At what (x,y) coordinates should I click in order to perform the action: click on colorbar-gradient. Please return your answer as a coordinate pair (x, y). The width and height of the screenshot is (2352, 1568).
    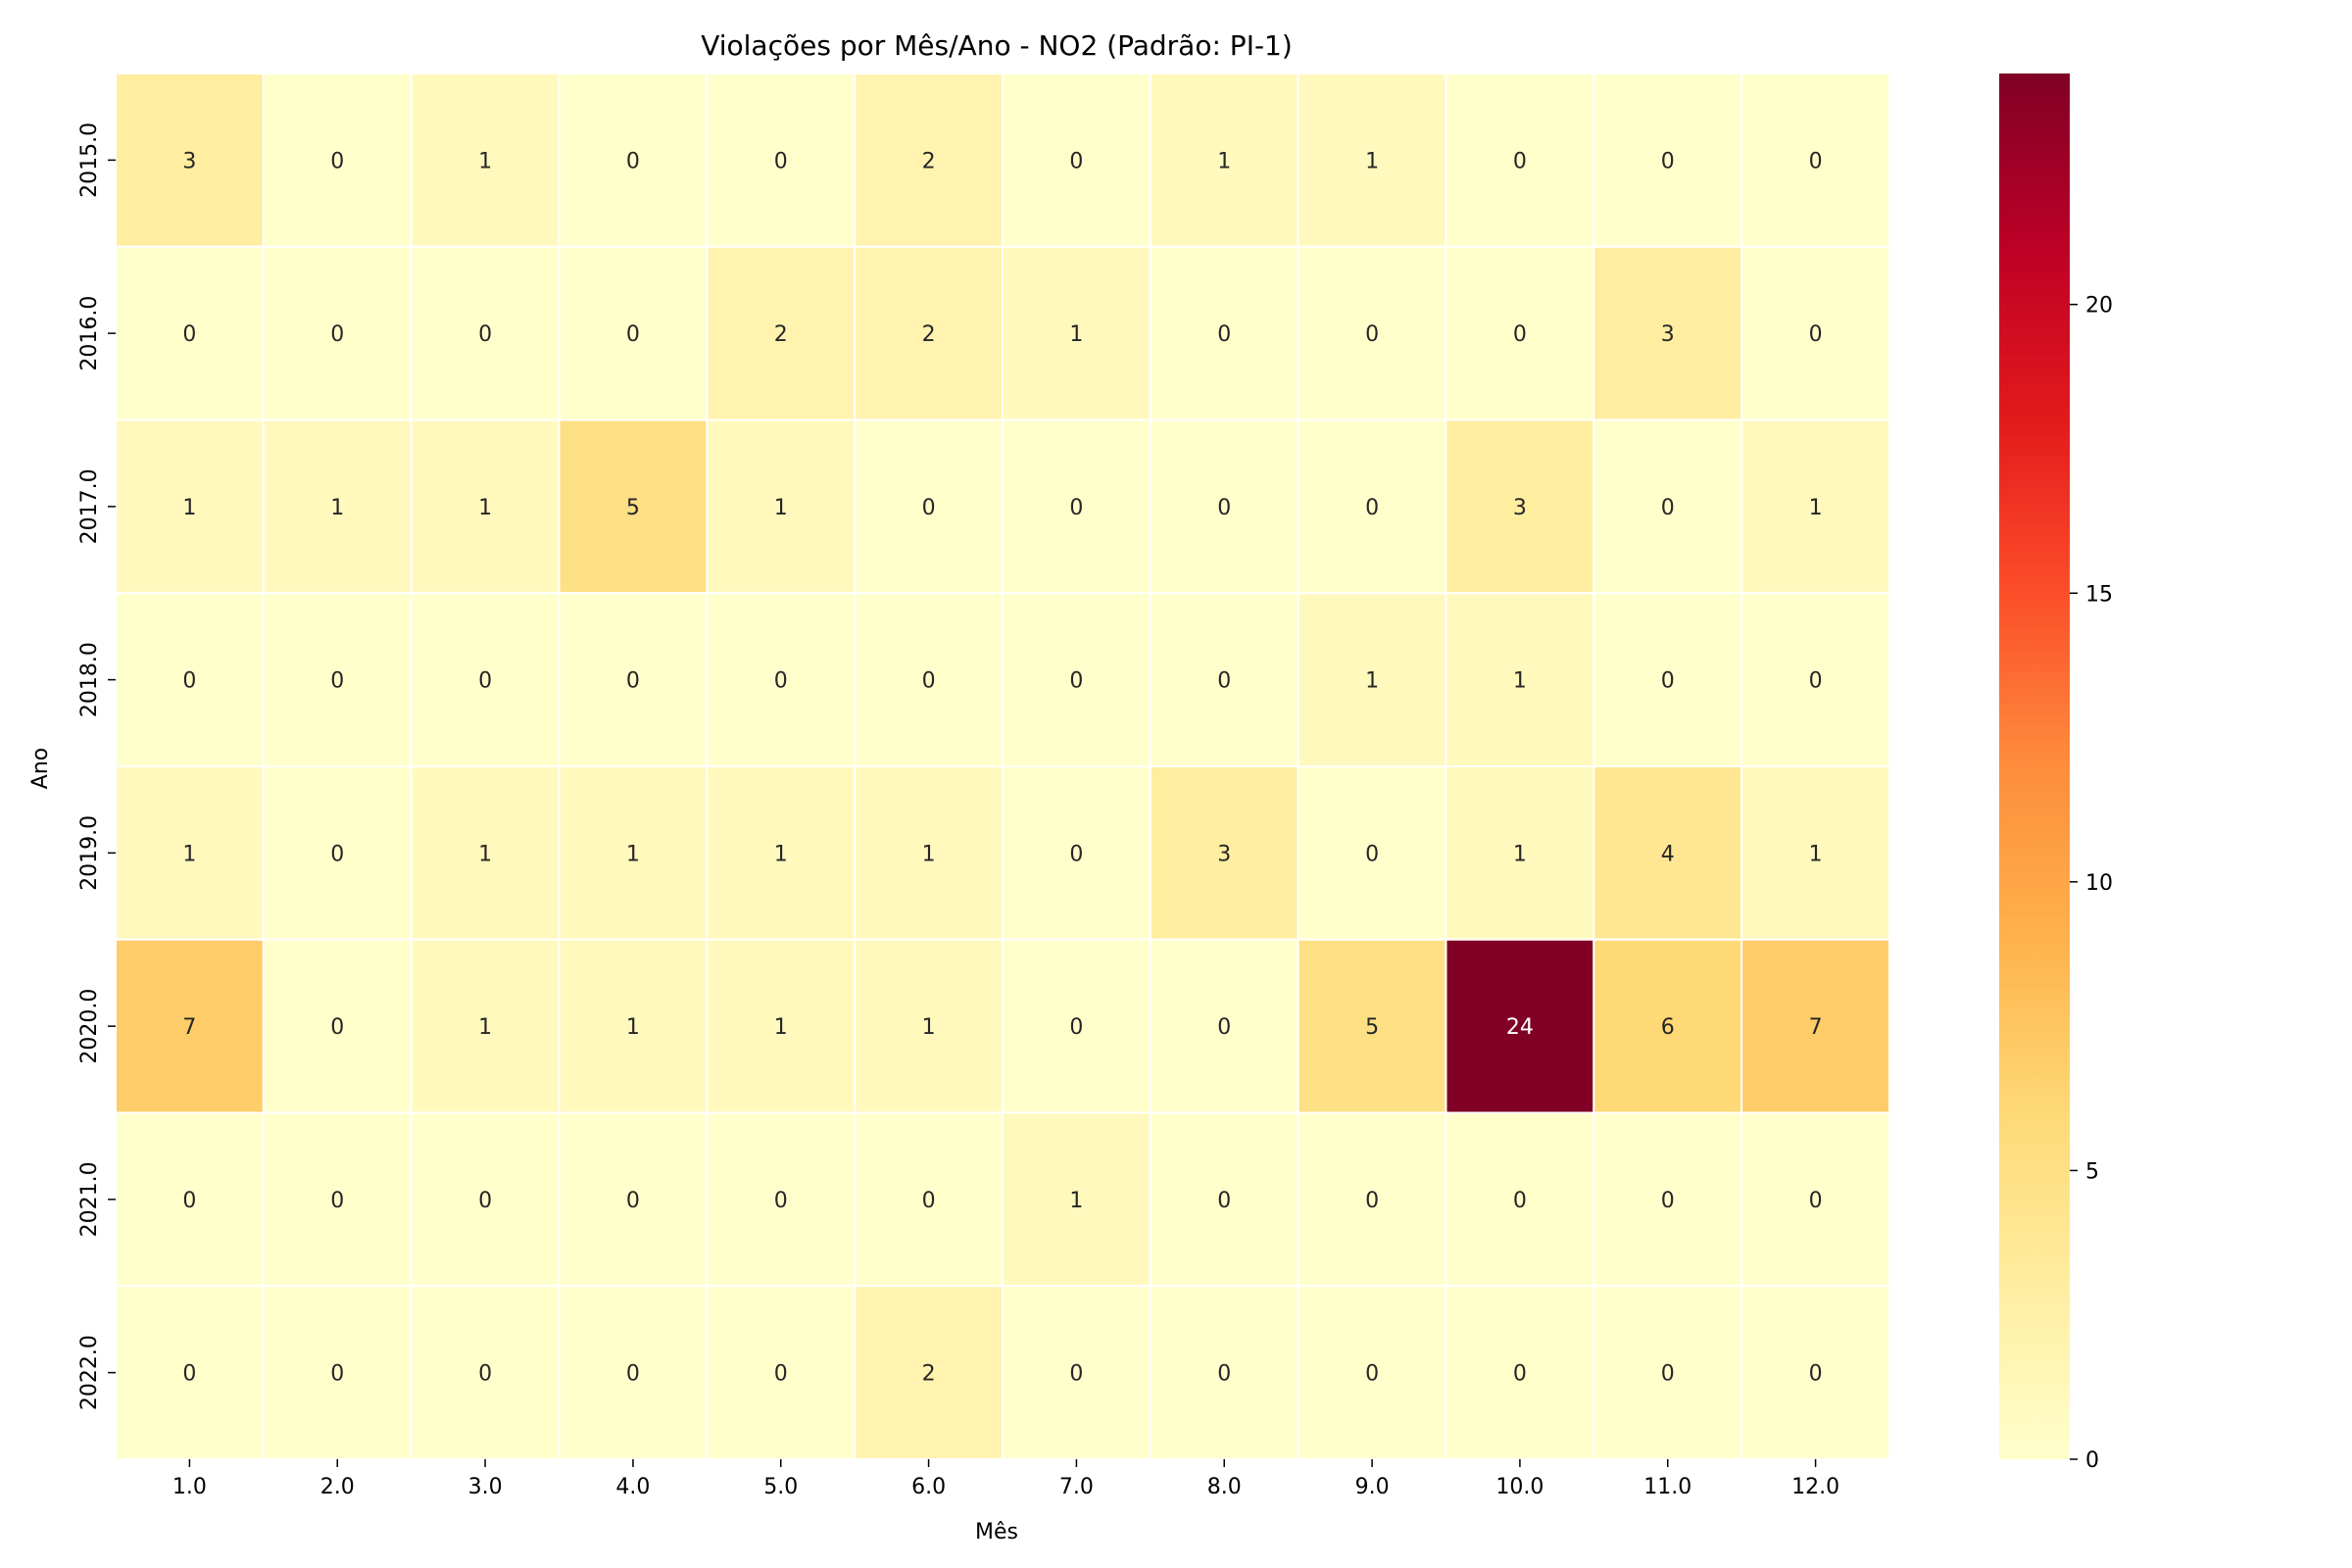
    Looking at the image, I should click on (2035, 766).